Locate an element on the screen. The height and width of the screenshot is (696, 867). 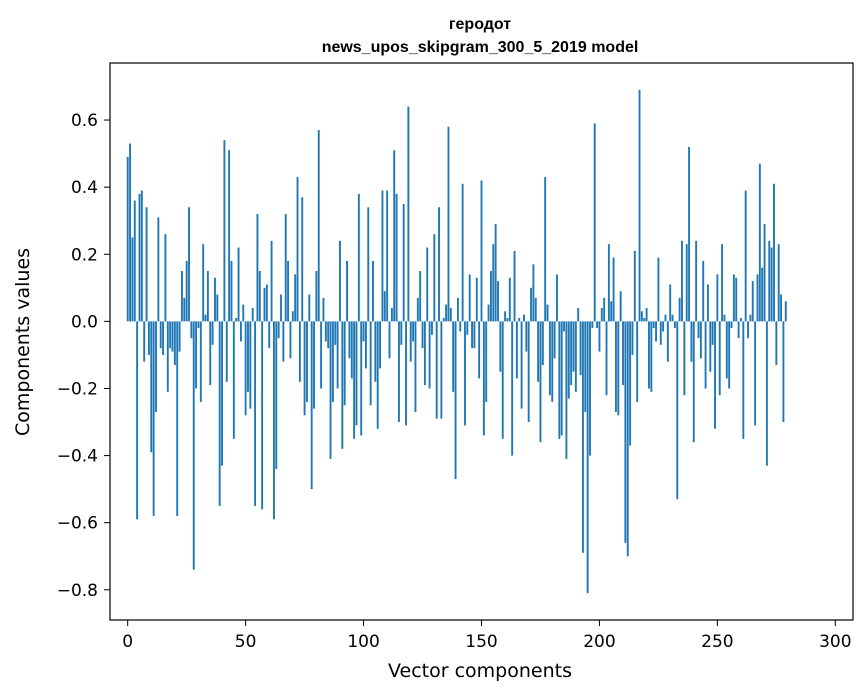
y-axis-label: Components values is located at coordinates (23, 342).